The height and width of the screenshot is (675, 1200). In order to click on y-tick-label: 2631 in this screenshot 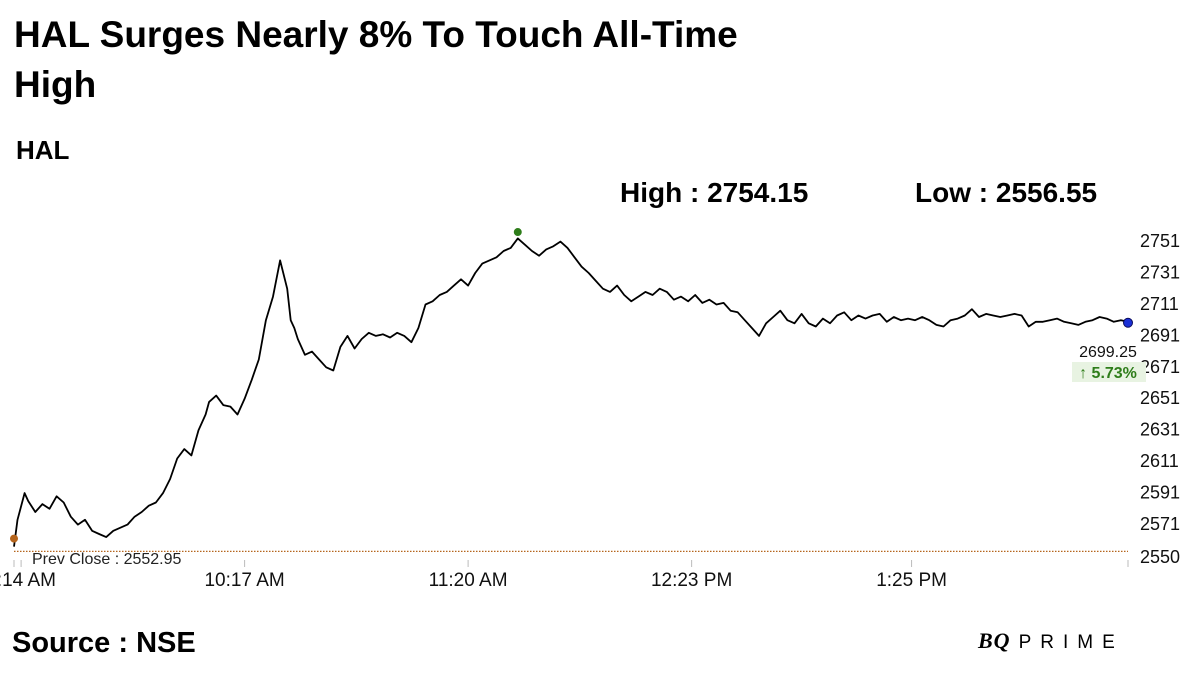, I will do `click(1160, 430)`.